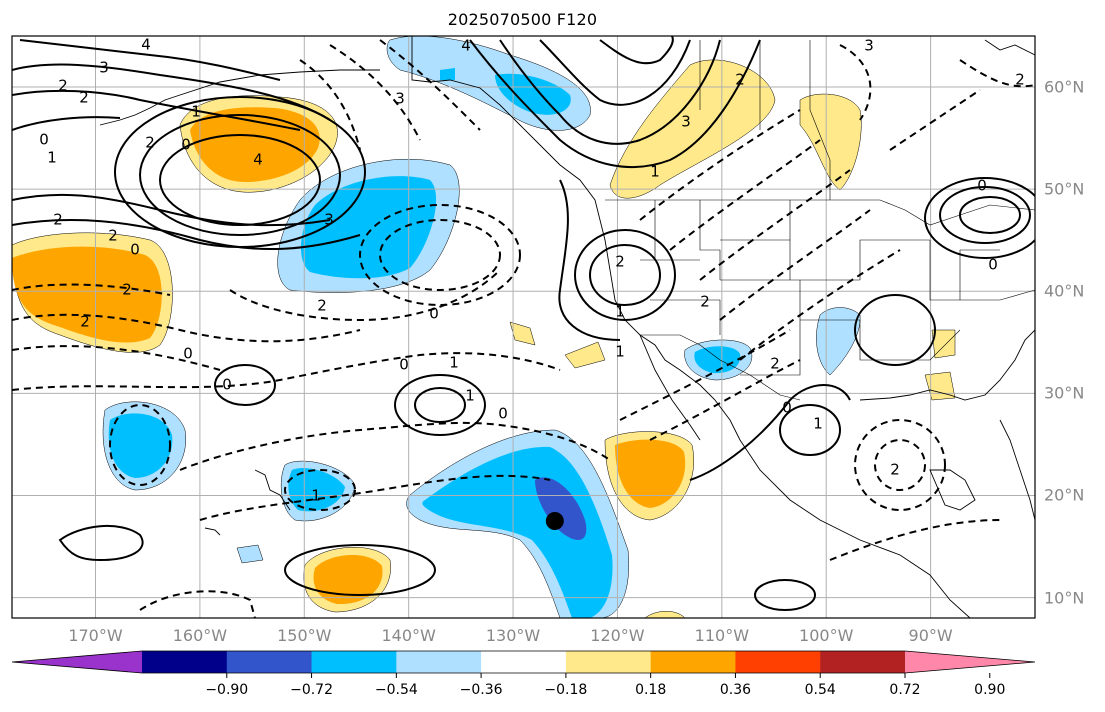 The image size is (1105, 712). What do you see at coordinates (140, 110) in the screenshot?
I see `coastline-aleutians` at bounding box center [140, 110].